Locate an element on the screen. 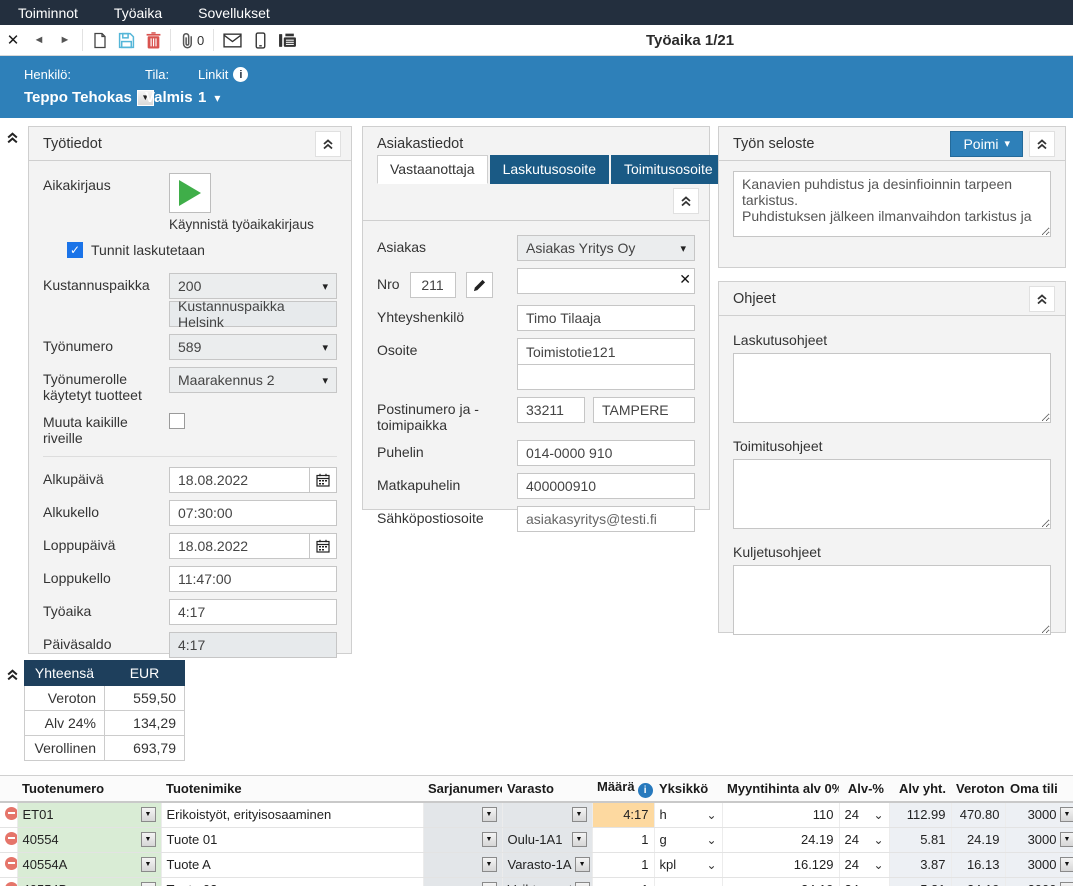 This screenshot has width=1073, height=886. contact-person-input: Timo Tilaaja is located at coordinates (606, 318).